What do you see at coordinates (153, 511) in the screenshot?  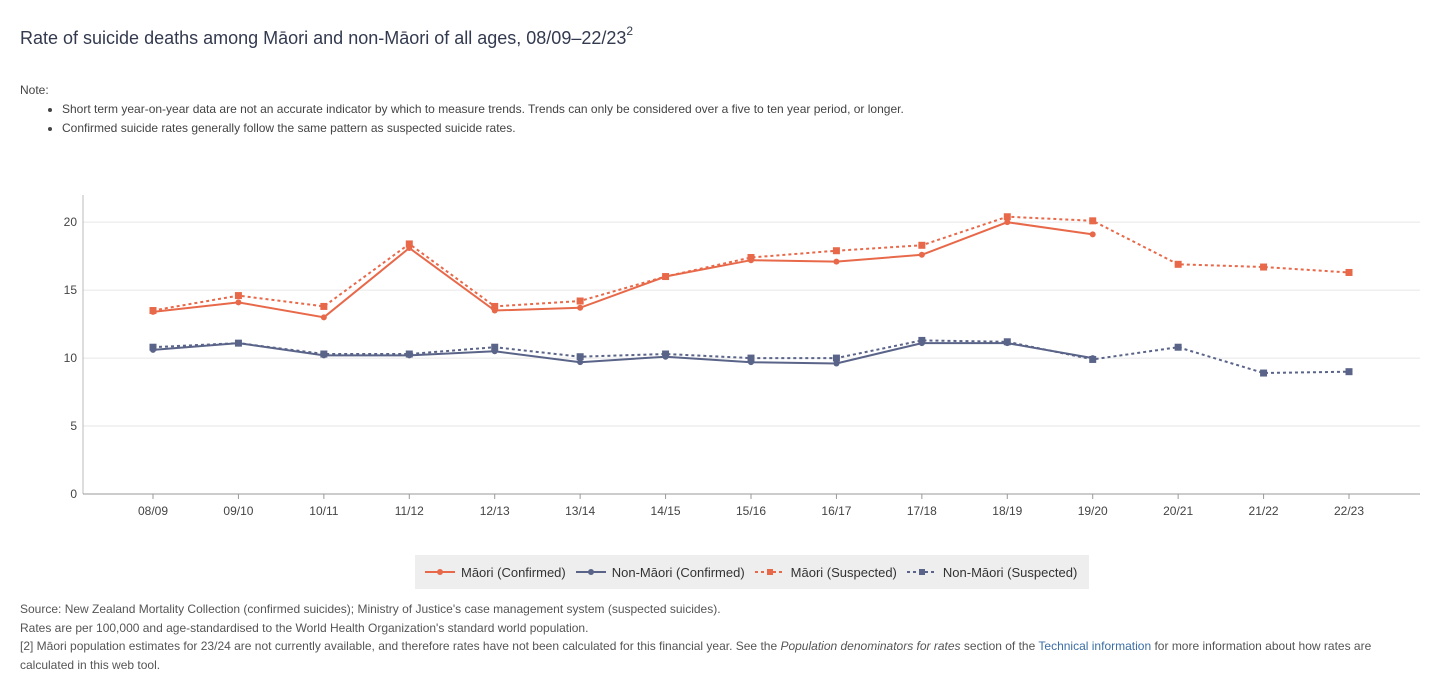 I see `x-tick-label: 08/09` at bounding box center [153, 511].